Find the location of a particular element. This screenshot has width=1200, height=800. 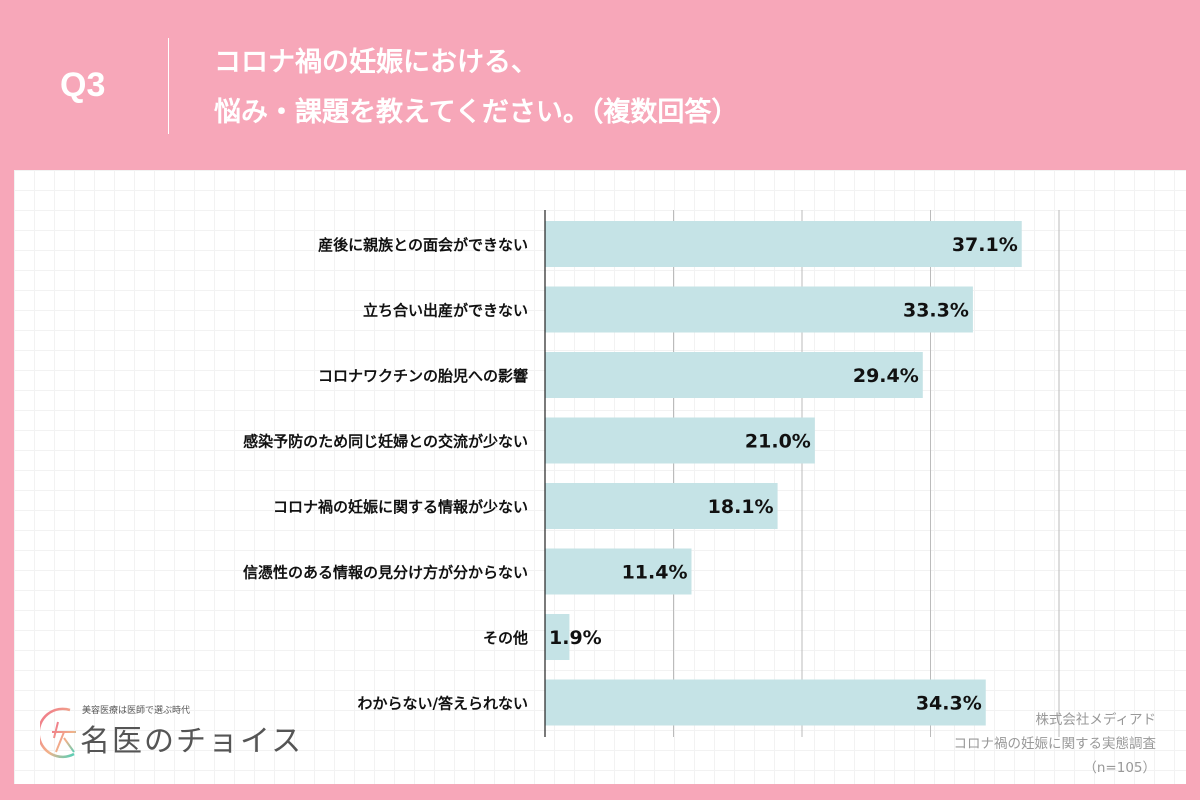

logo-mark-icon is located at coordinates (58, 733).